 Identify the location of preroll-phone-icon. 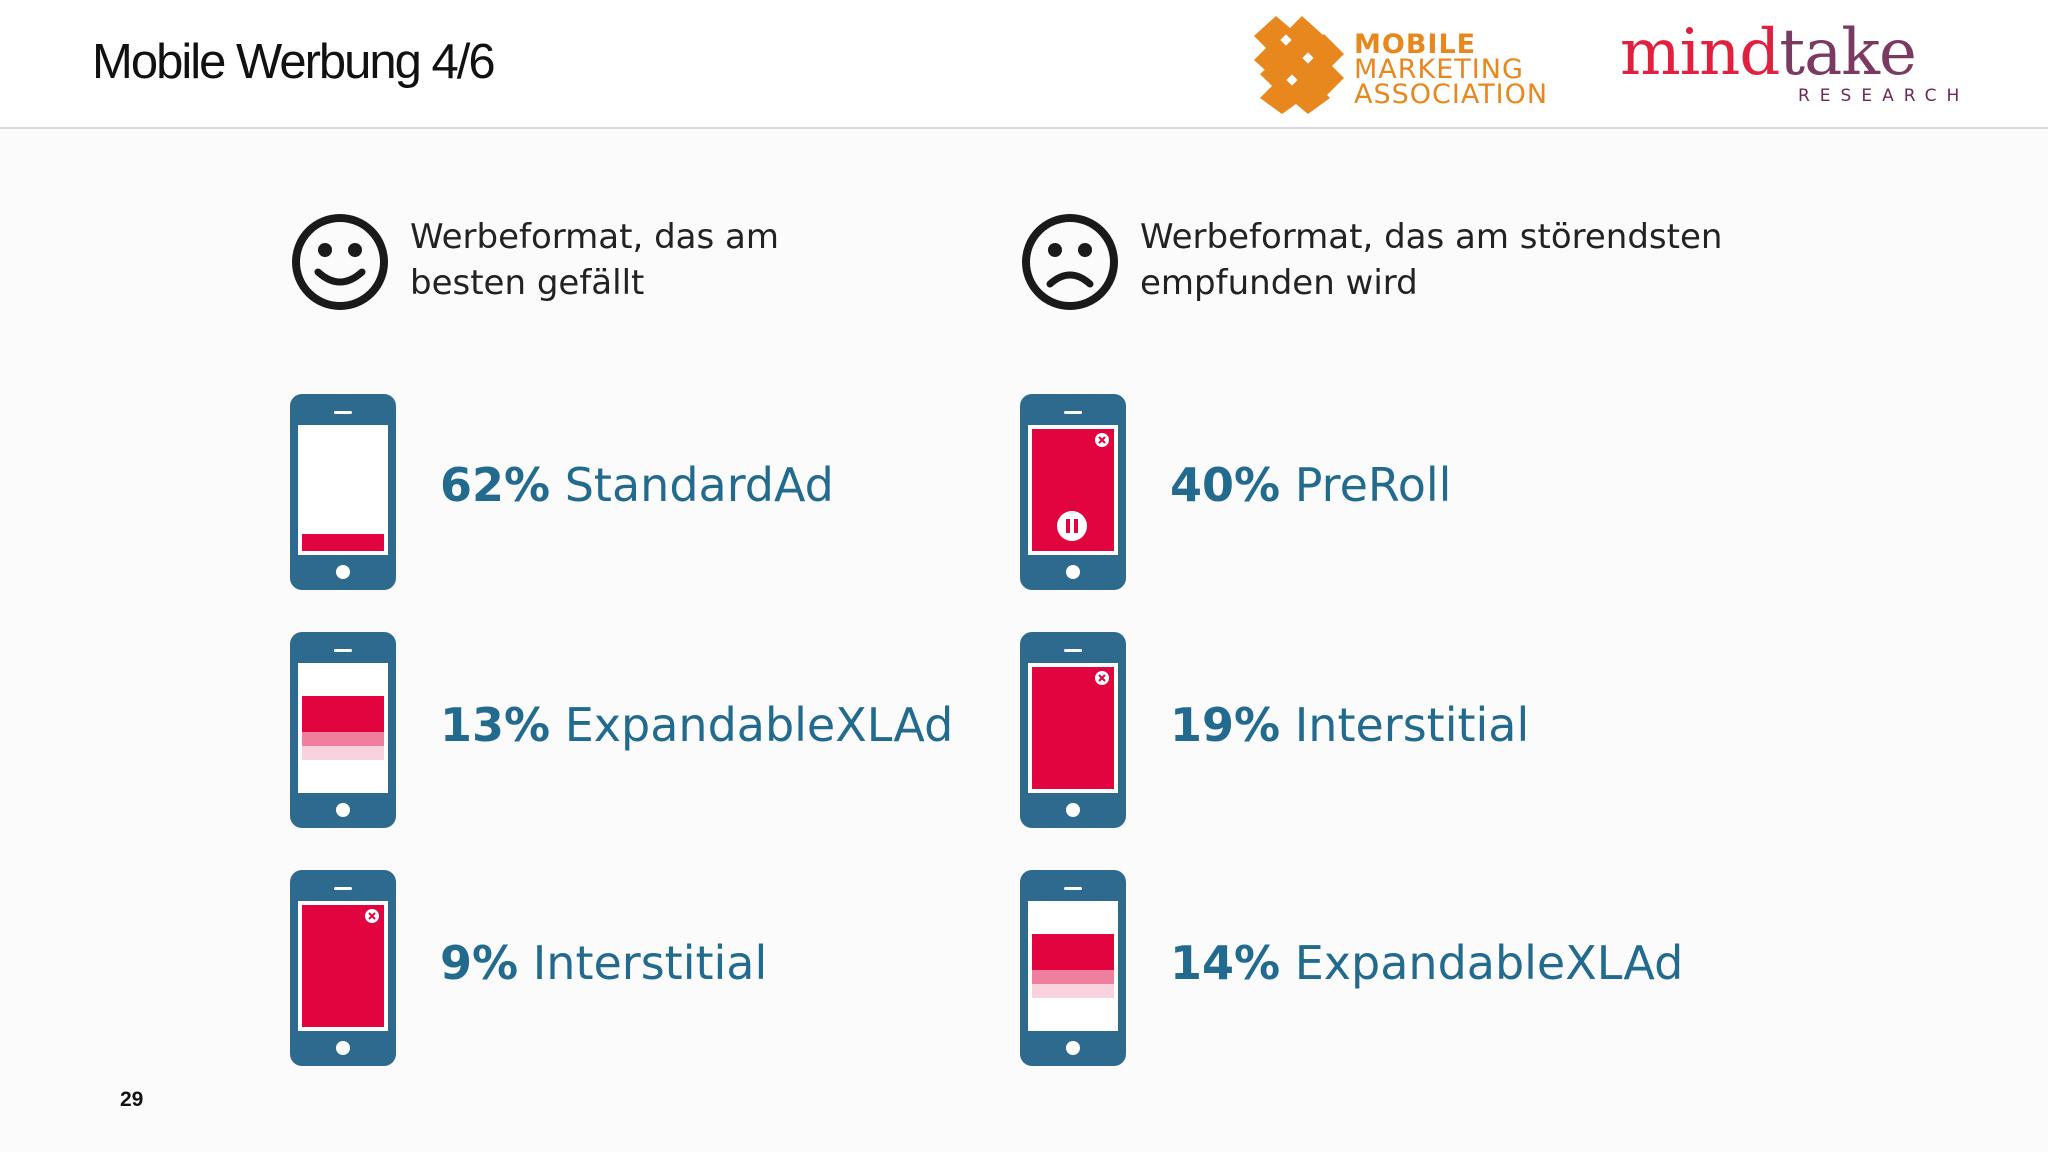
(1073, 492).